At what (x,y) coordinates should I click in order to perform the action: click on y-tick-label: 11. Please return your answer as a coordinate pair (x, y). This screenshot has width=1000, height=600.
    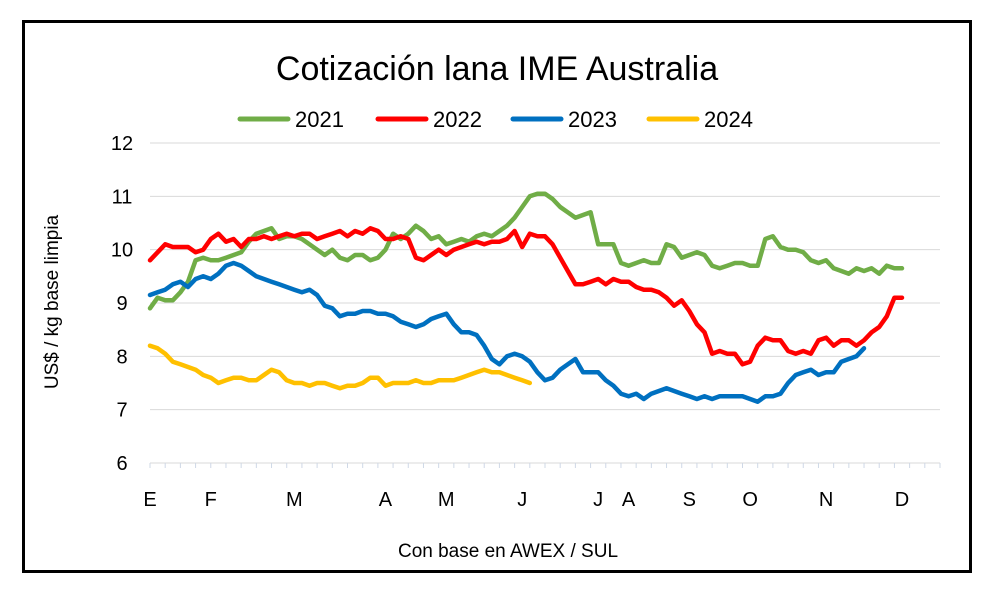
    Looking at the image, I should click on (122, 197).